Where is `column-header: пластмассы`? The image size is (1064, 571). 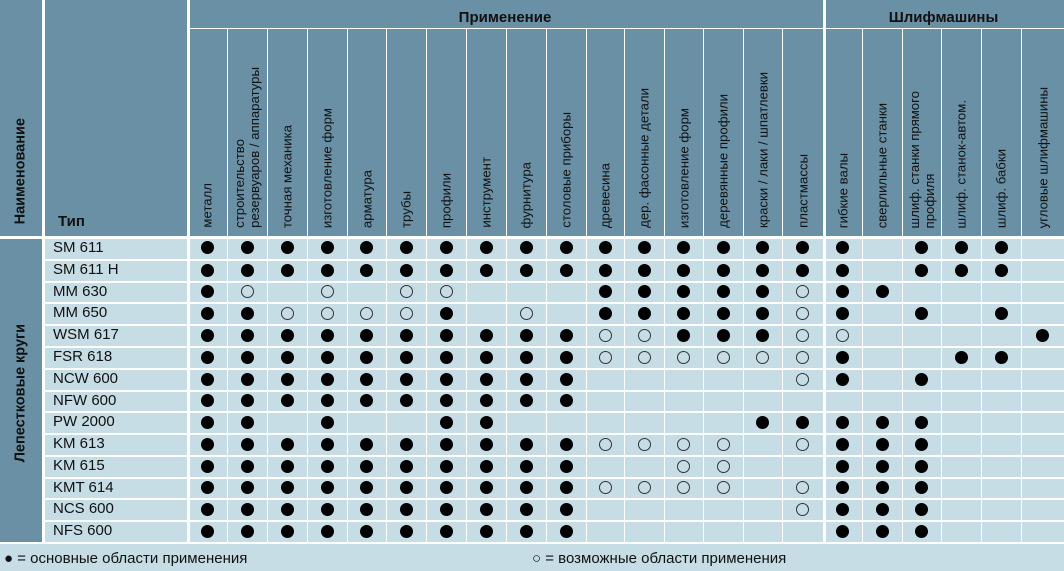
column-header: пластмассы is located at coordinates (802, 132).